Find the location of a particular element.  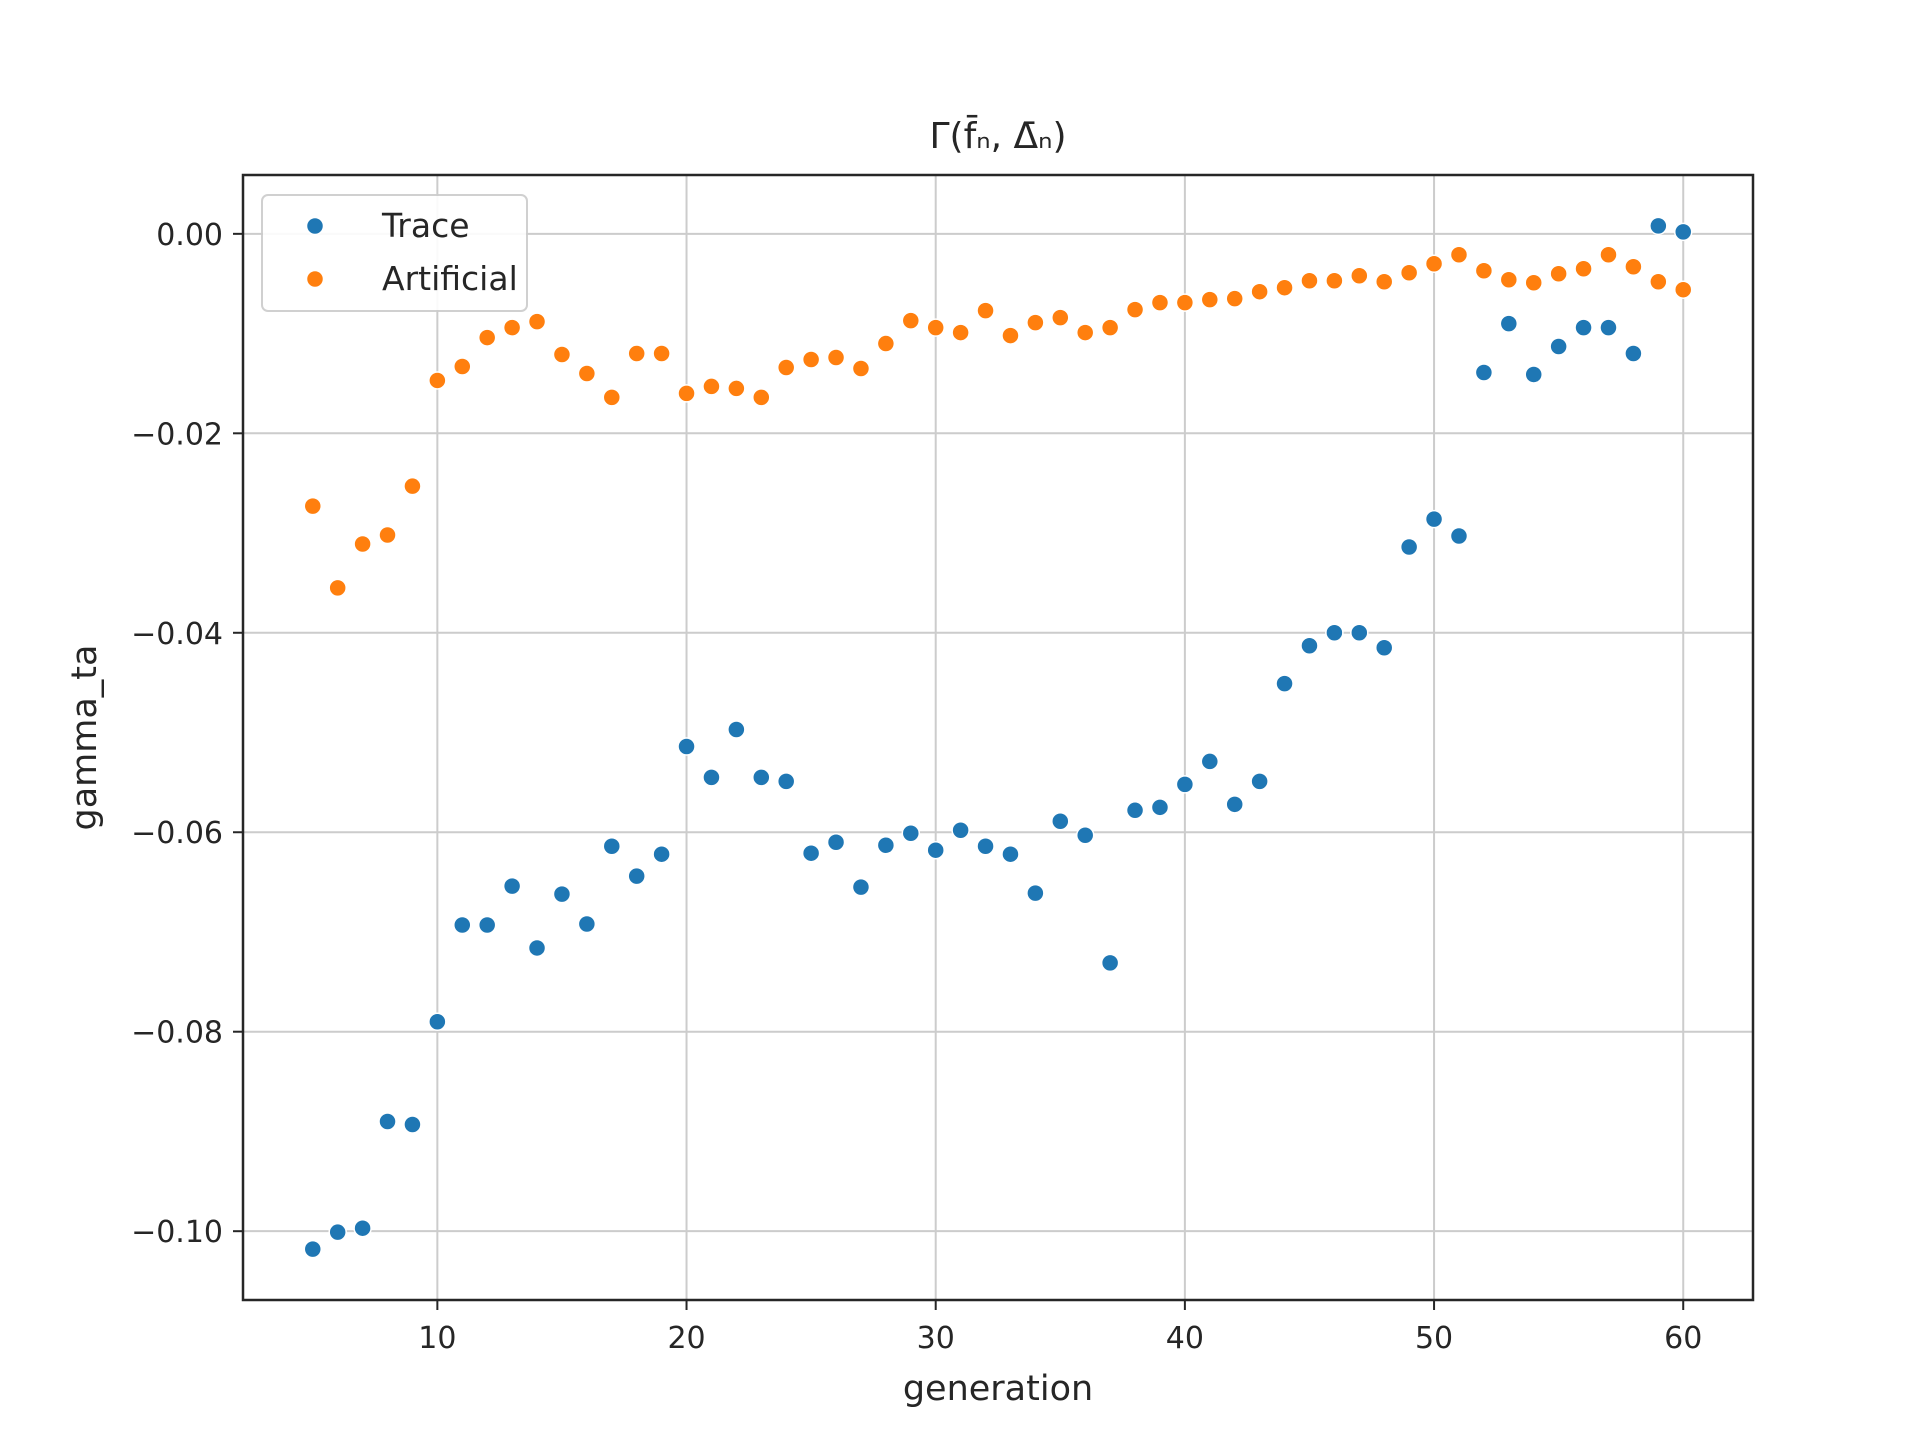

x-tick-label: 60 is located at coordinates (1683, 1338).